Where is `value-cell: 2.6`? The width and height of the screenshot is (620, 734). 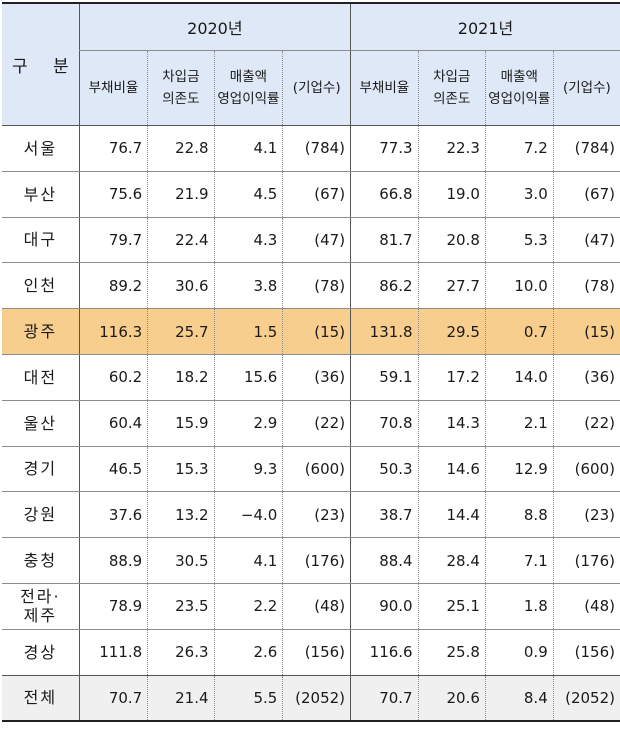 value-cell: 2.6 is located at coordinates (248, 652).